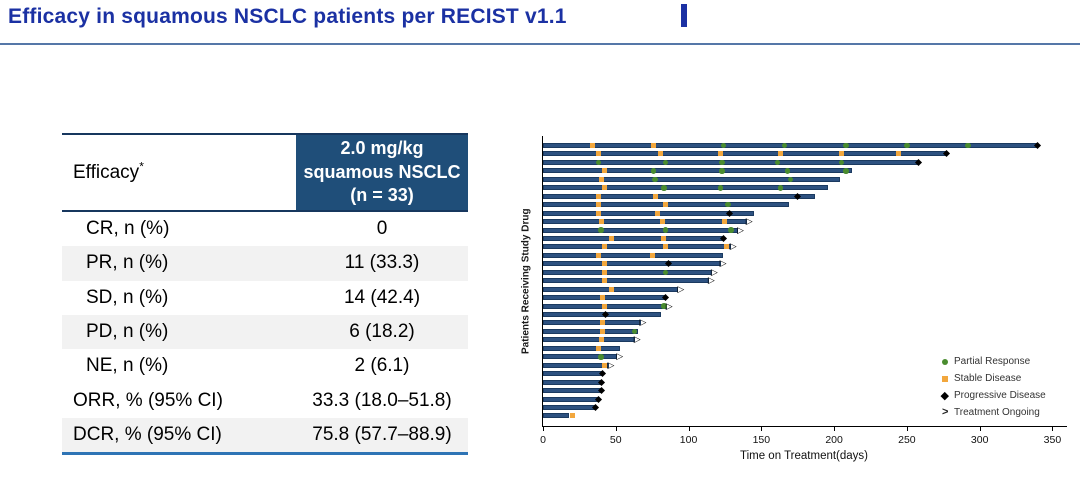 This screenshot has width=1080, height=479. What do you see at coordinates (127, 297) in the screenshot?
I see `row-label: SD, n (%)` at bounding box center [127, 297].